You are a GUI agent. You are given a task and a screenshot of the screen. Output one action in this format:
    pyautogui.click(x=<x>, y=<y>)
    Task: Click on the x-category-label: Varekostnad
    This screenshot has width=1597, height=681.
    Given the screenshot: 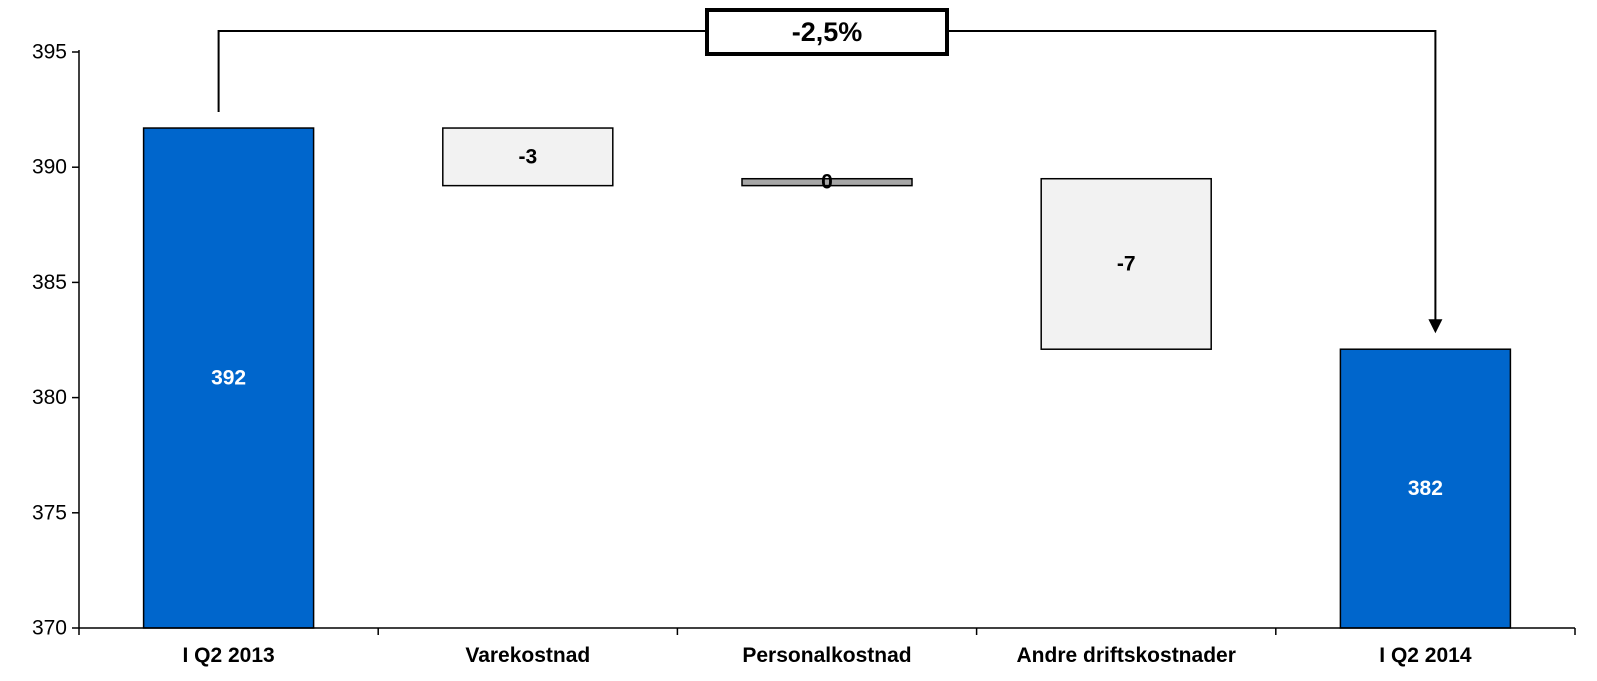 What is the action you would take?
    pyautogui.click(x=527, y=655)
    